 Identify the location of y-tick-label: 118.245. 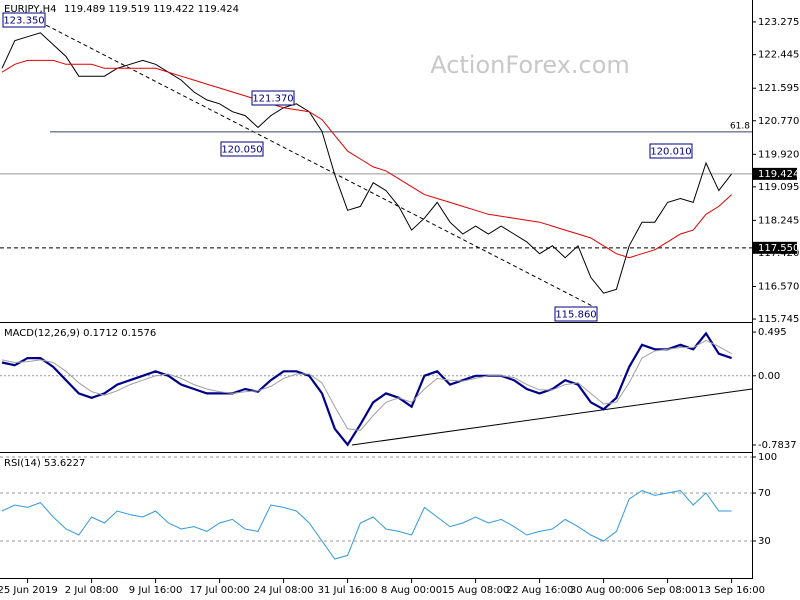
(778, 220).